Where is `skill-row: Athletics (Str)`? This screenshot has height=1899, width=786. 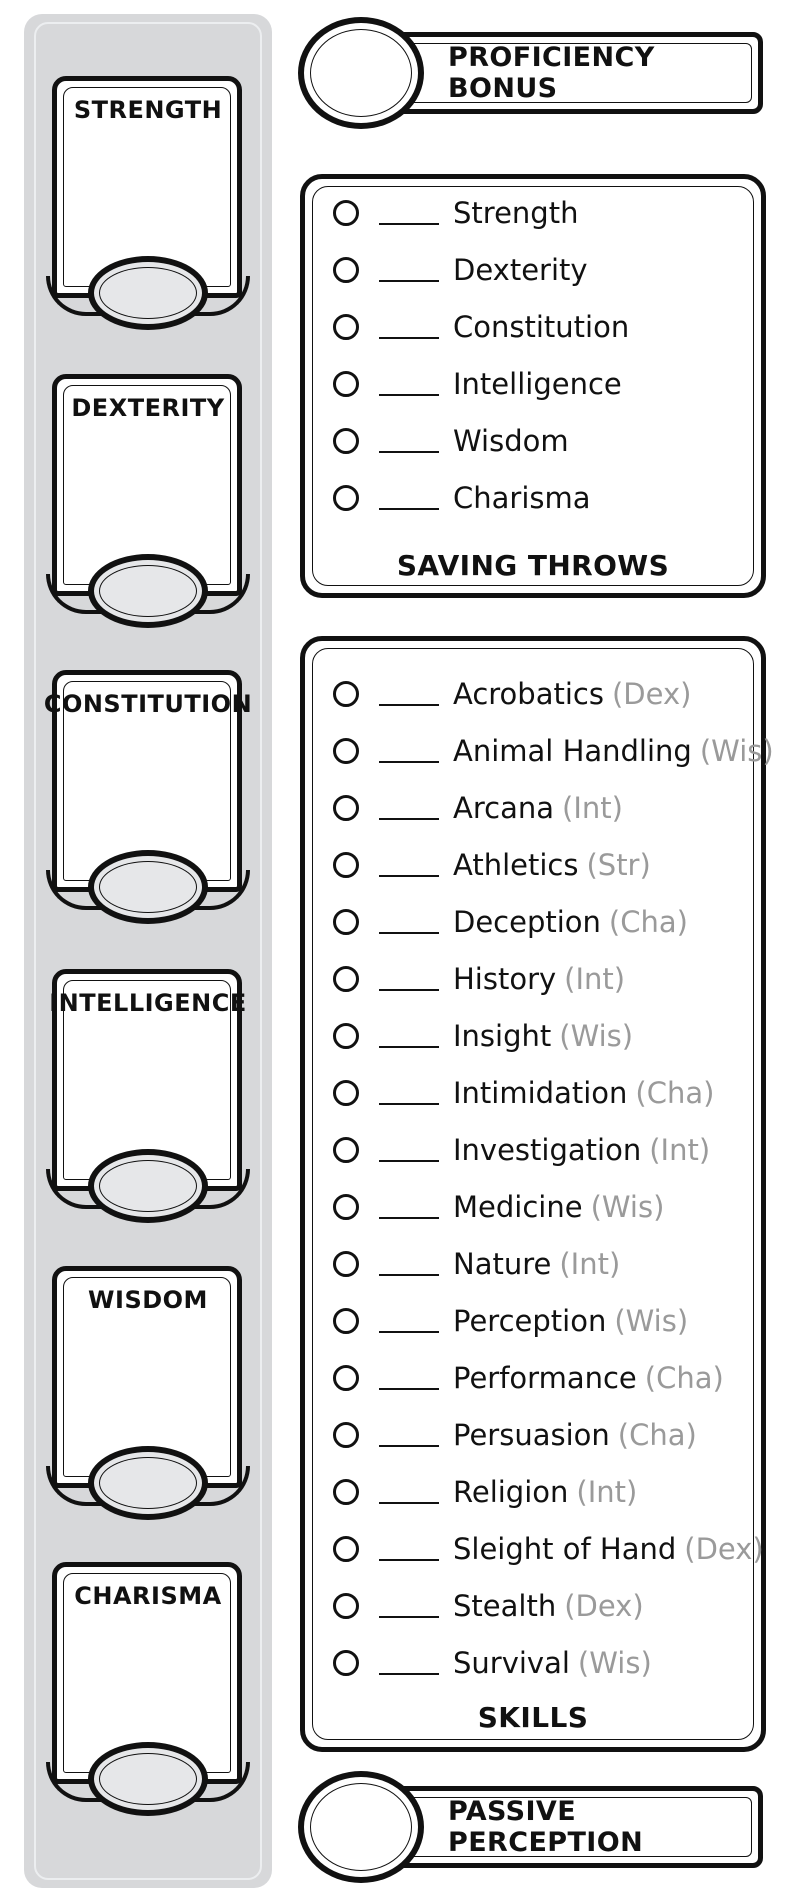
skill-row: Athletics (Str) is located at coordinates (545, 864).